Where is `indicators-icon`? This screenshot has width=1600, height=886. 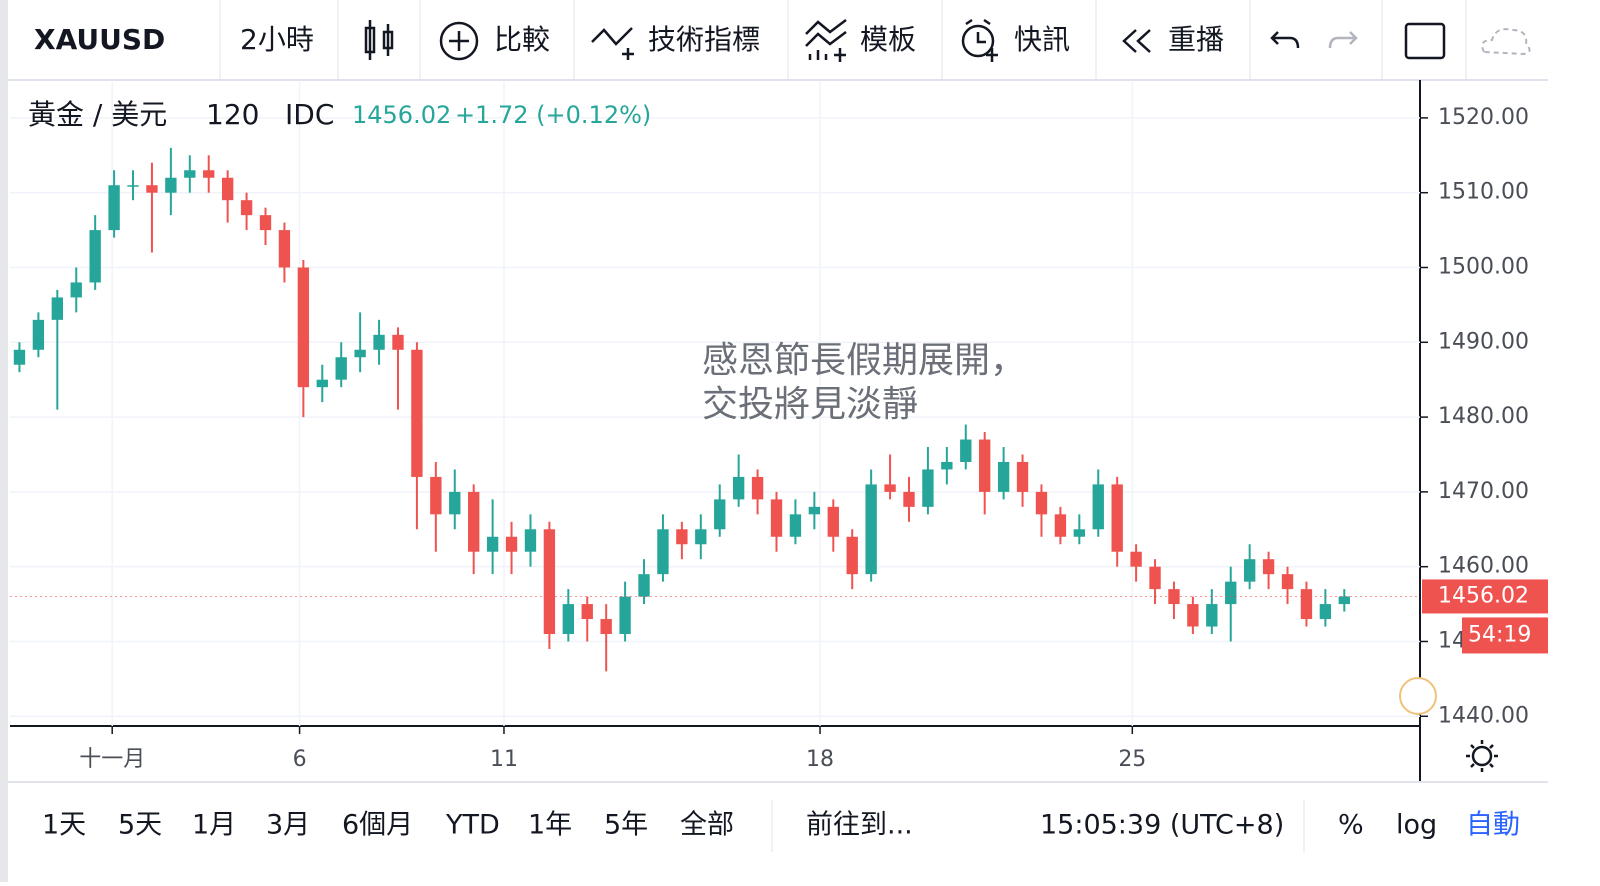
indicators-icon is located at coordinates (612, 43).